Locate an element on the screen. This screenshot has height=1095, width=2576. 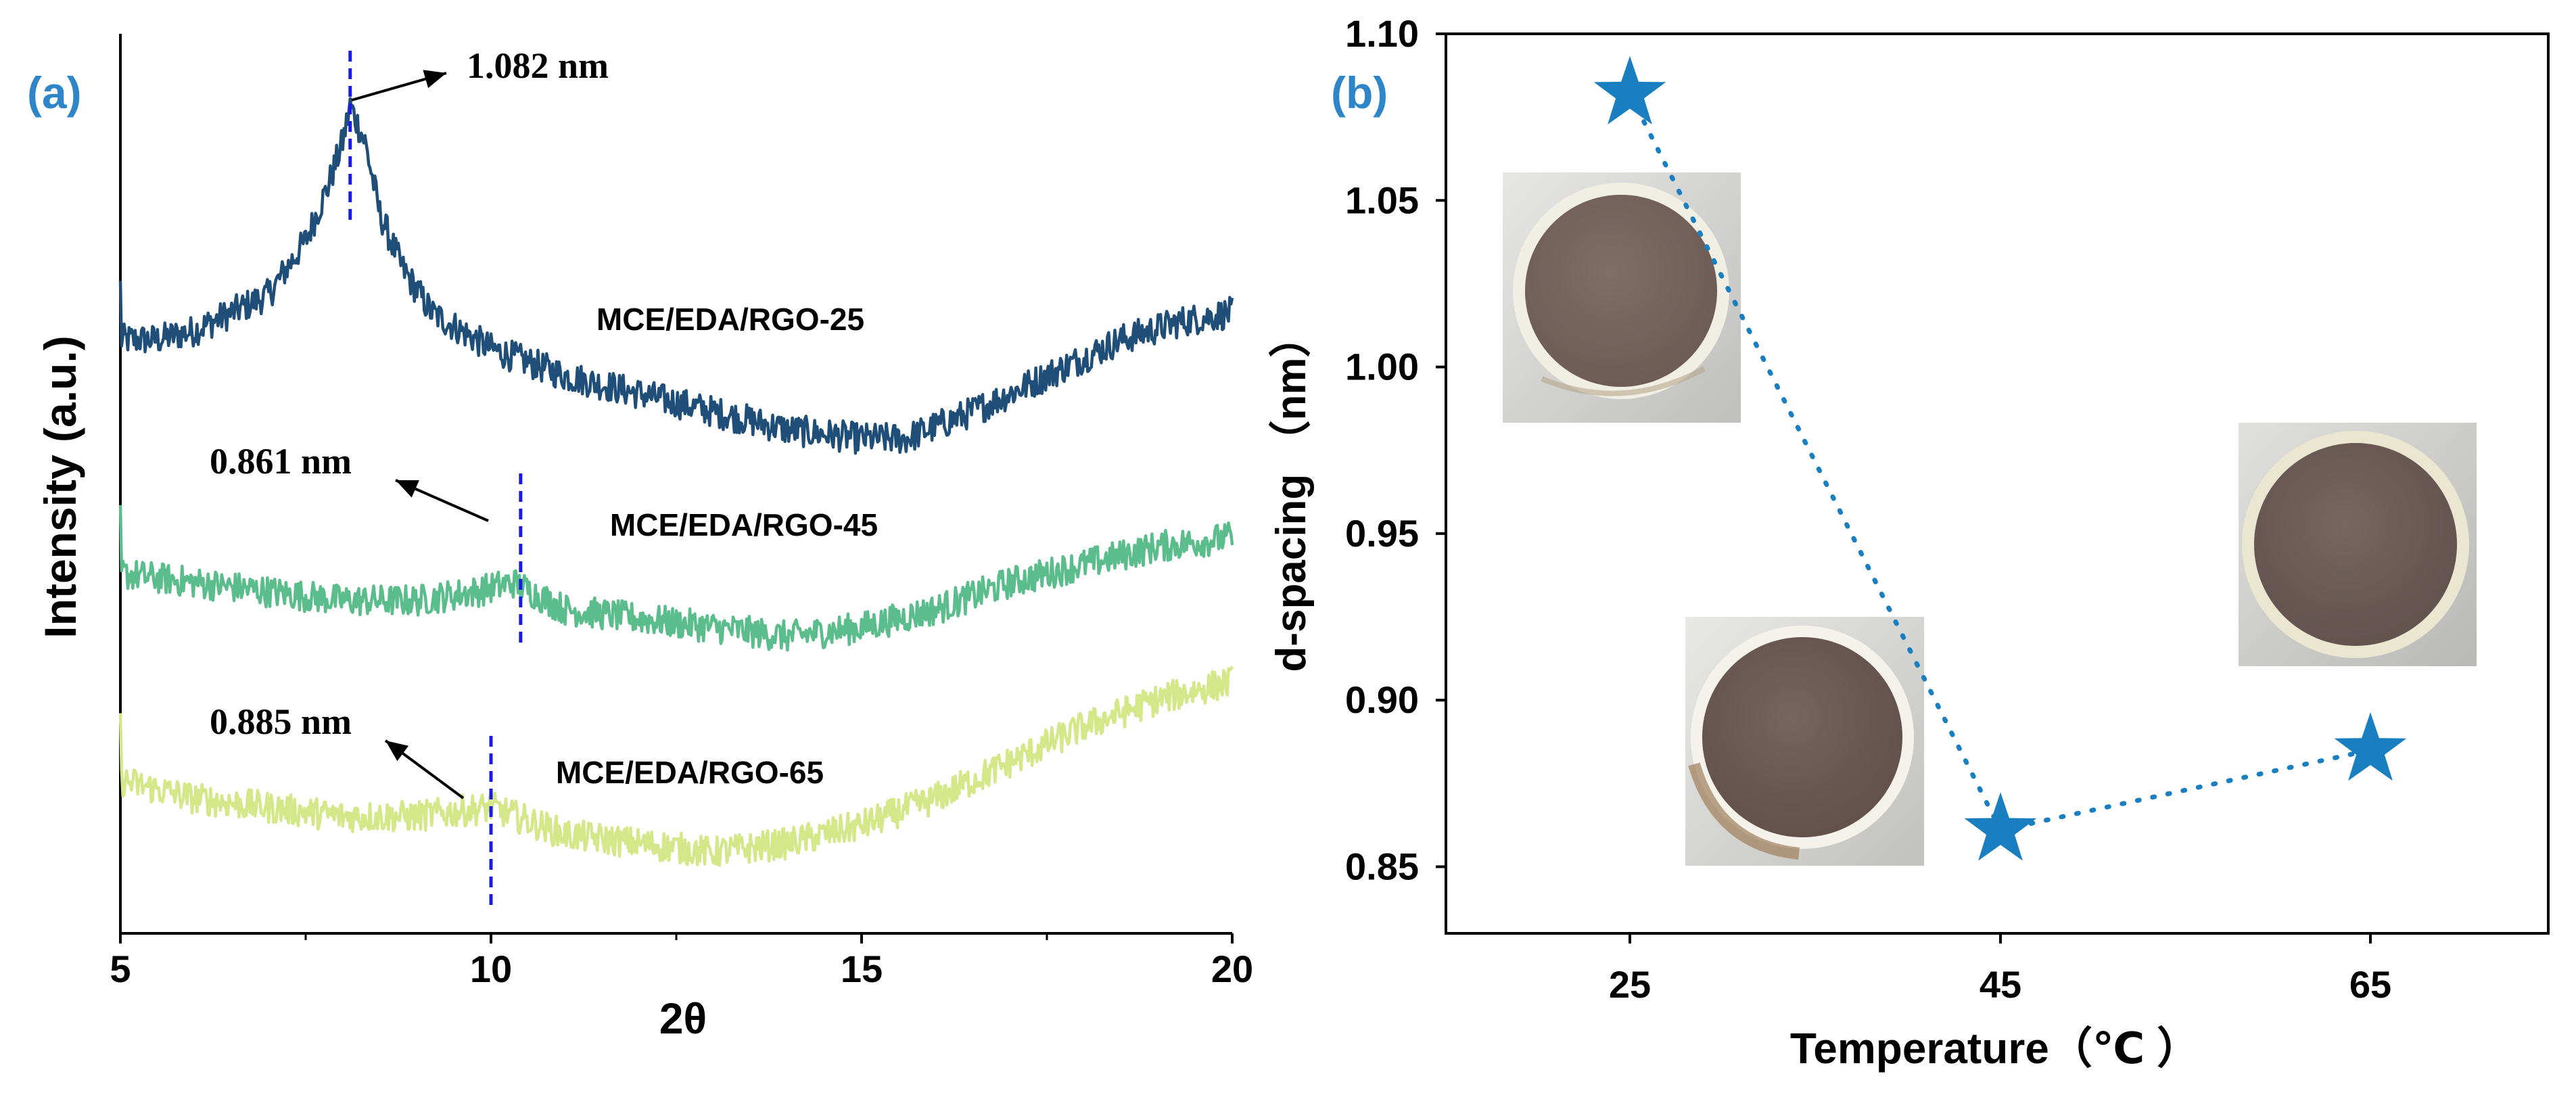
panel-a-series-label: MCE/EDA/RGO-25 is located at coordinates (730, 320).